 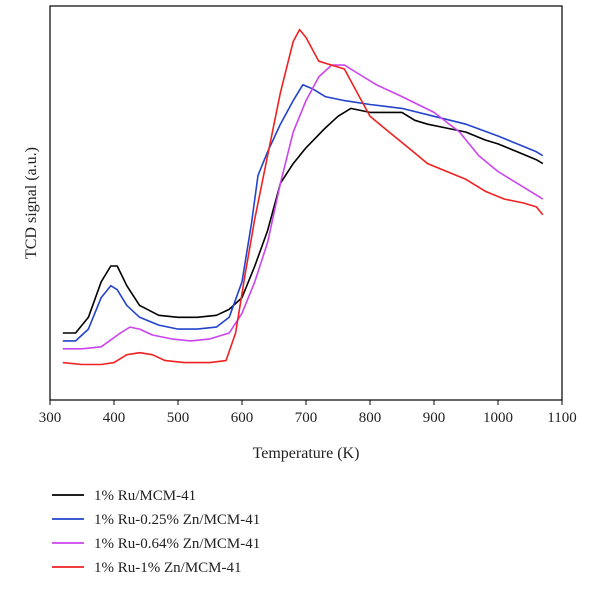 I want to click on x-axis-label: Temperature (K), so click(x=306, y=453).